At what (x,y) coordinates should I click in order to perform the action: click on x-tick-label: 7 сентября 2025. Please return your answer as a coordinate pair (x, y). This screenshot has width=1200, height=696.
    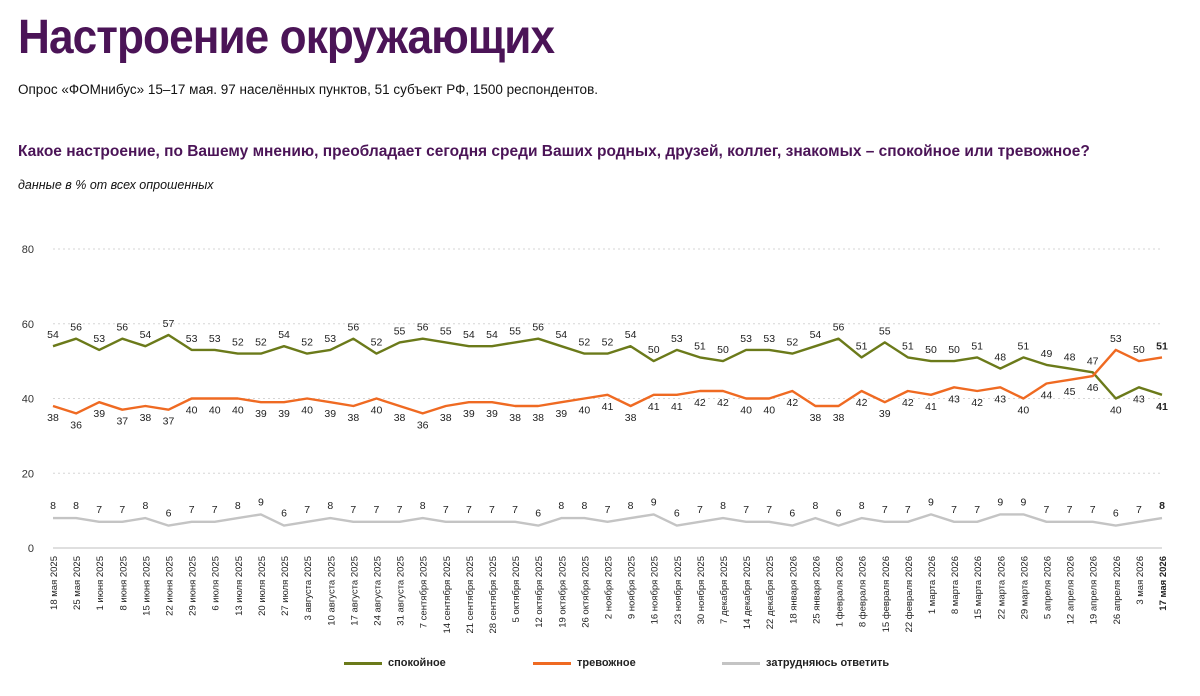
    Looking at the image, I should click on (424, 592).